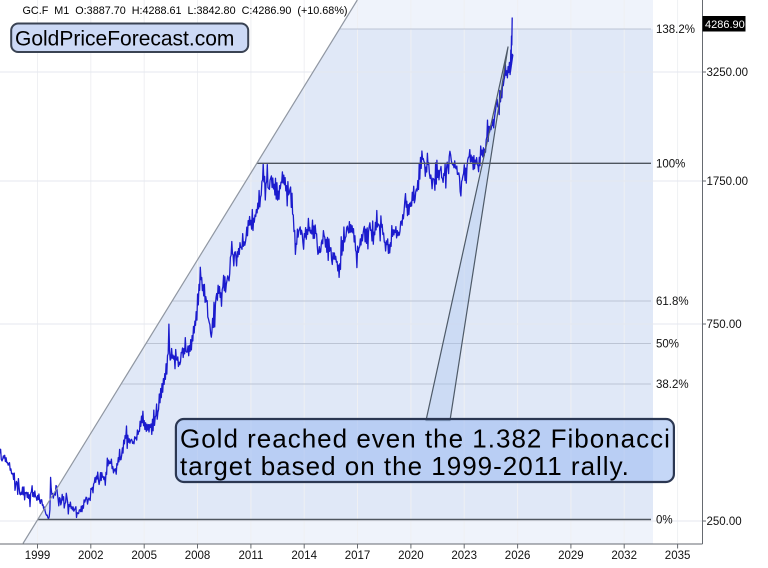  What do you see at coordinates (675, 30) in the screenshot?
I see `svg-text: 138.2%` at bounding box center [675, 30].